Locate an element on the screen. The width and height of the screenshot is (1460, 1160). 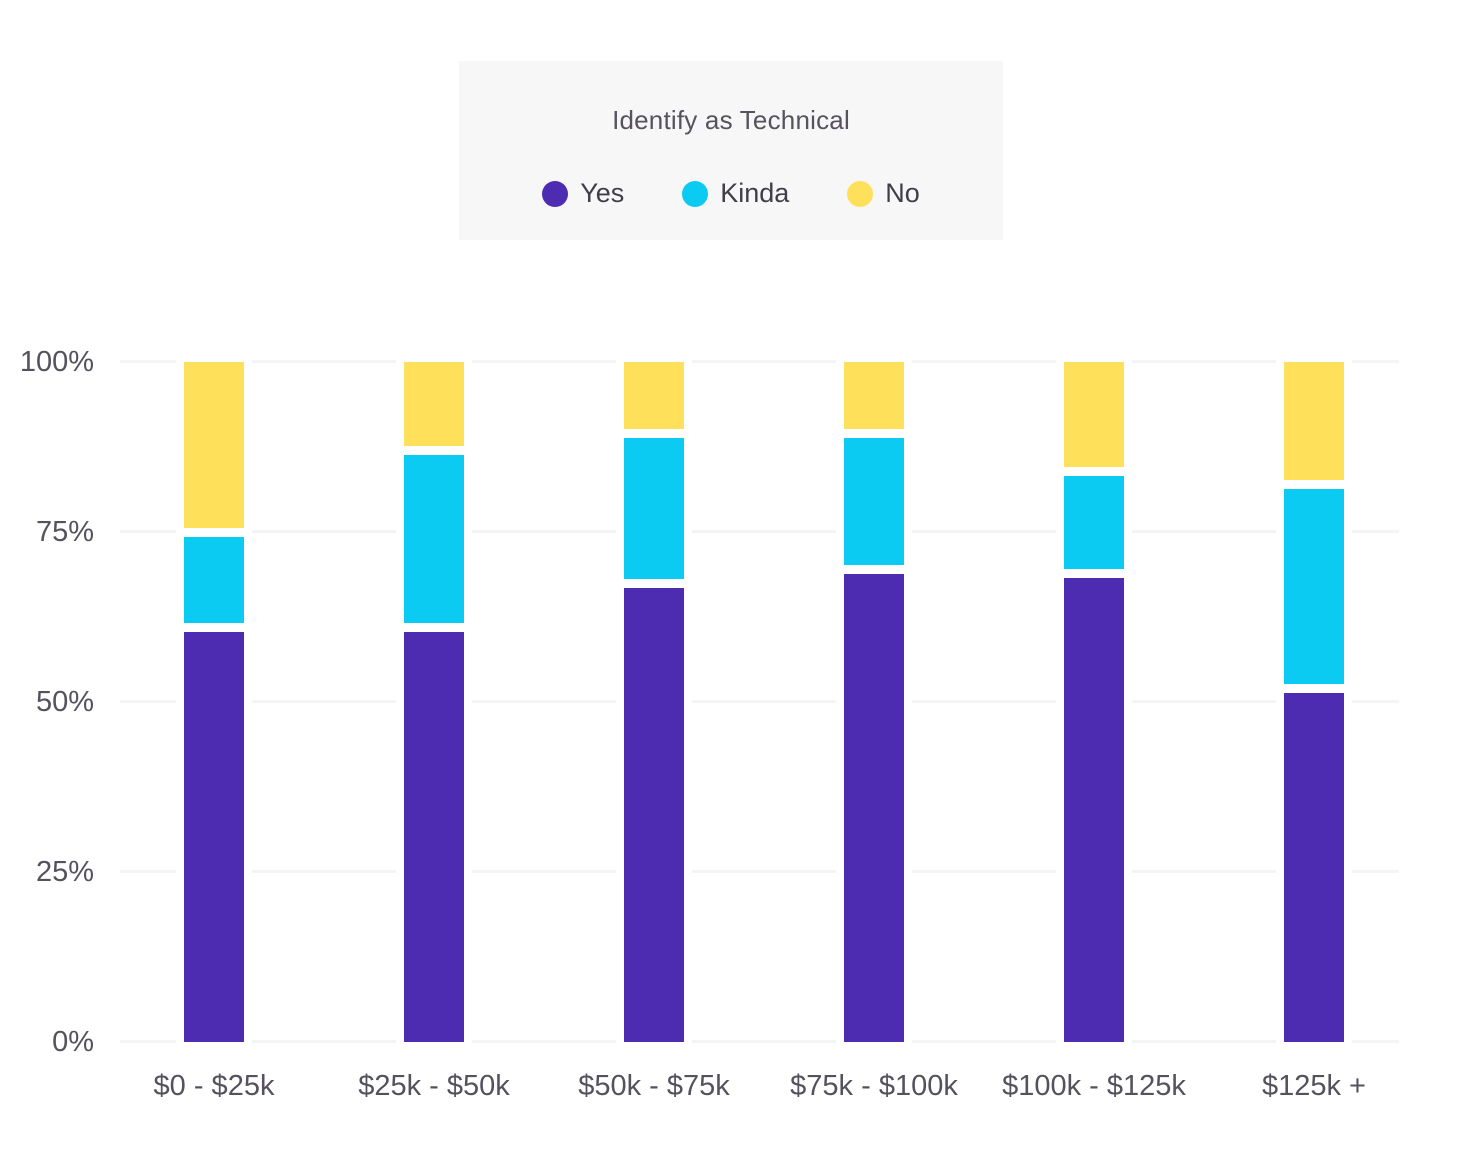
y-tick-label-0: 0% is located at coordinates (73, 1042).